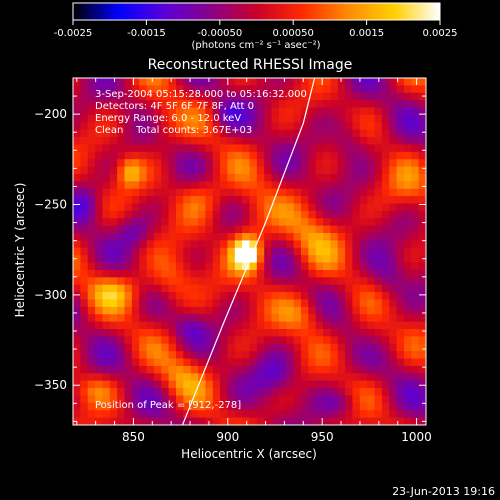 This screenshot has width=500, height=500. What do you see at coordinates (322, 437) in the screenshot?
I see `x-tick-label: 950` at bounding box center [322, 437].